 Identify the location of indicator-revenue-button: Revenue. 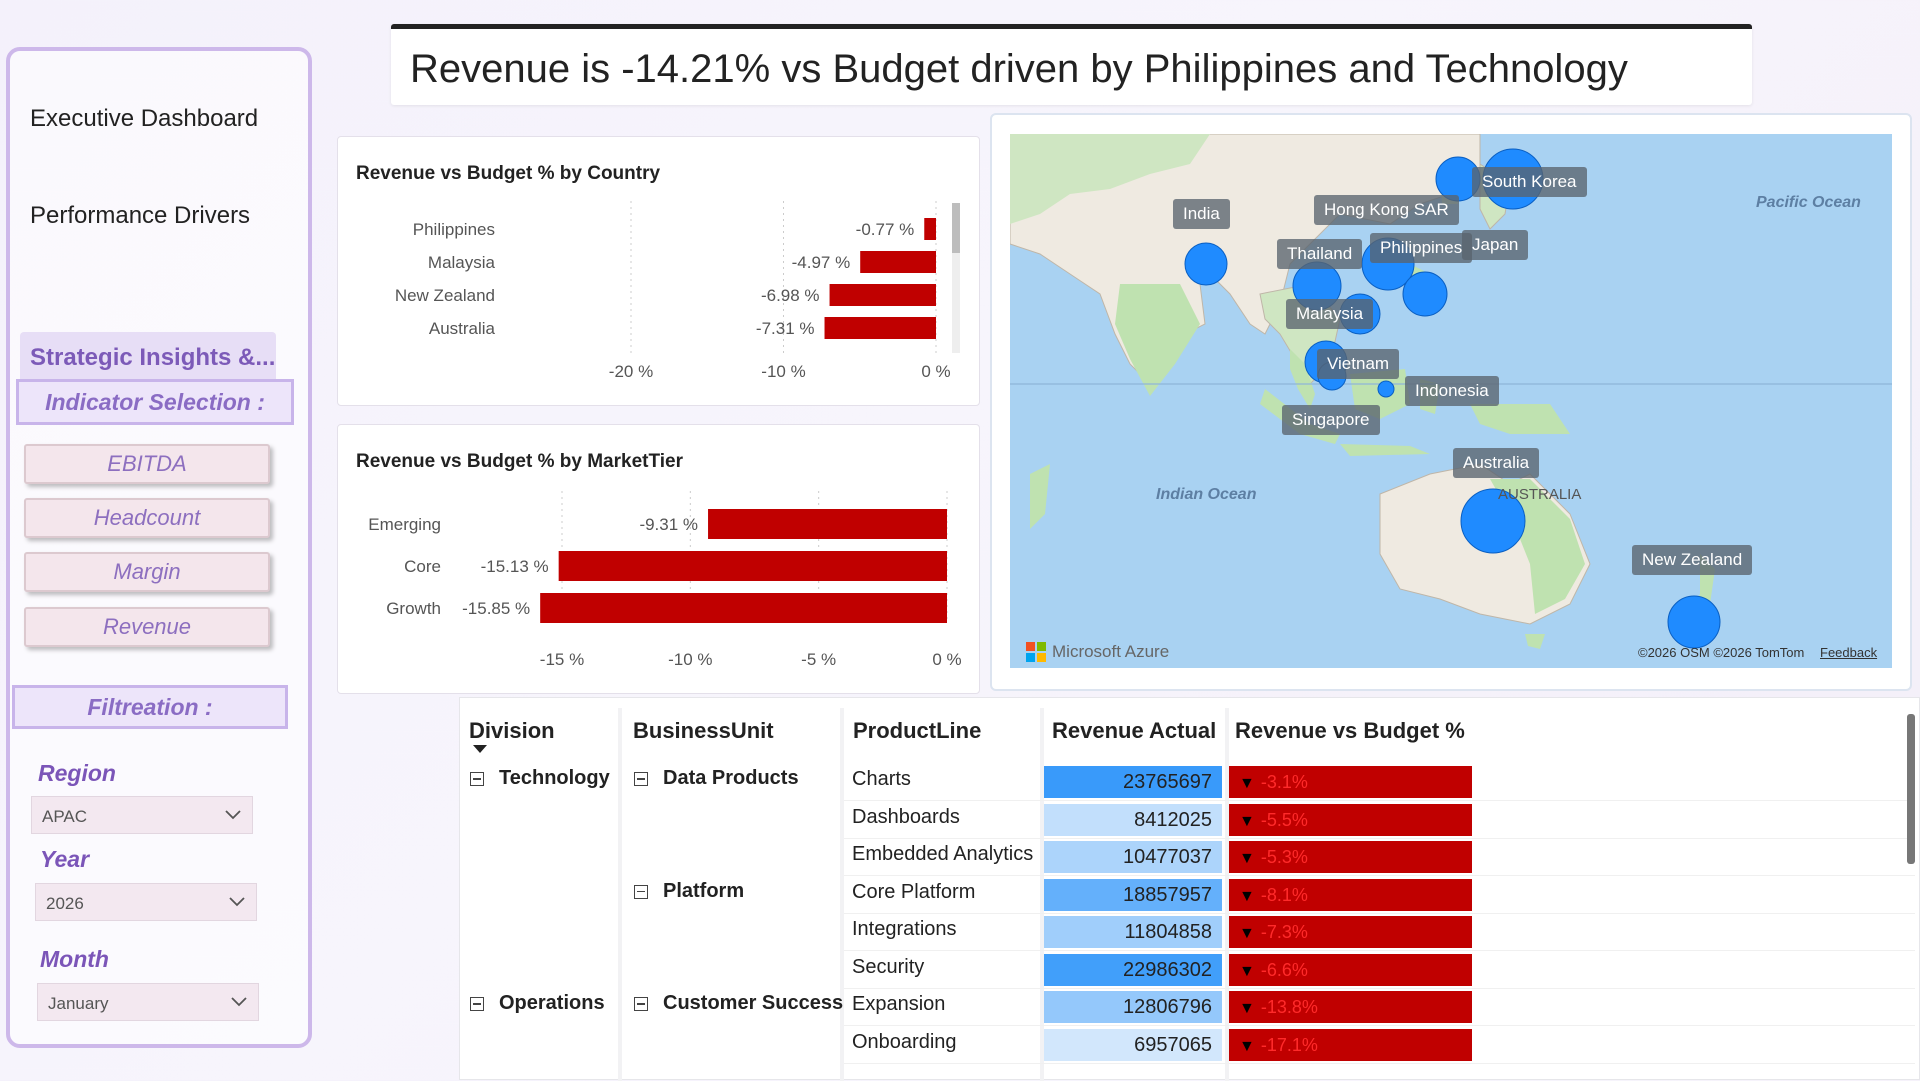
(147, 627).